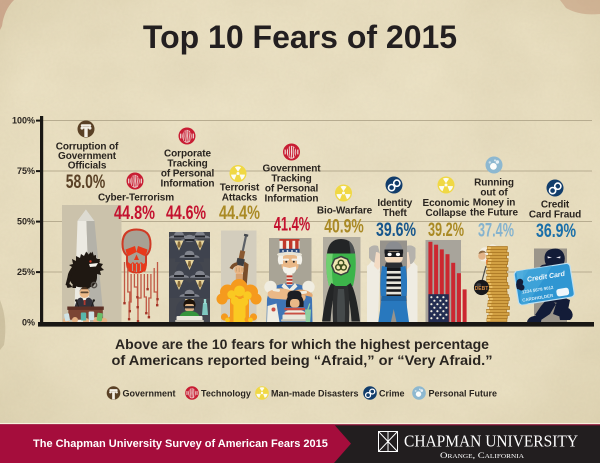 Image resolution: width=600 pixels, height=463 pixels. What do you see at coordinates (555, 215) in the screenshot?
I see `svg-text: Card Fraud` at bounding box center [555, 215].